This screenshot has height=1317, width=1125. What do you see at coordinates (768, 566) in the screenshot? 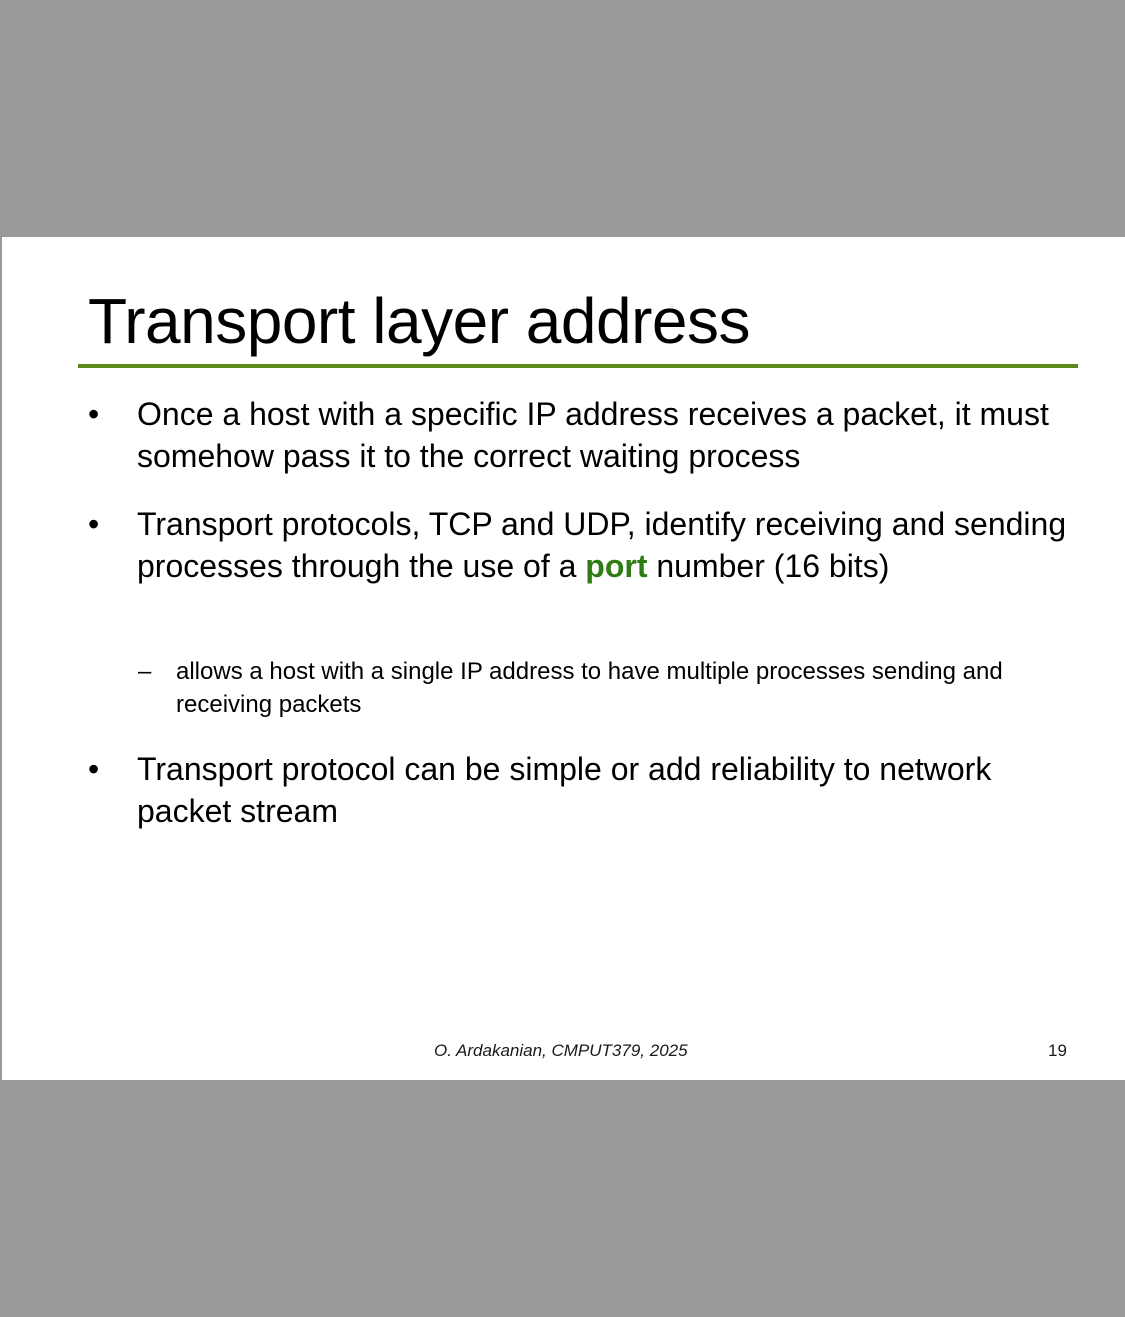
I see `bullet-text-after: number (16 bits)` at bounding box center [768, 566].